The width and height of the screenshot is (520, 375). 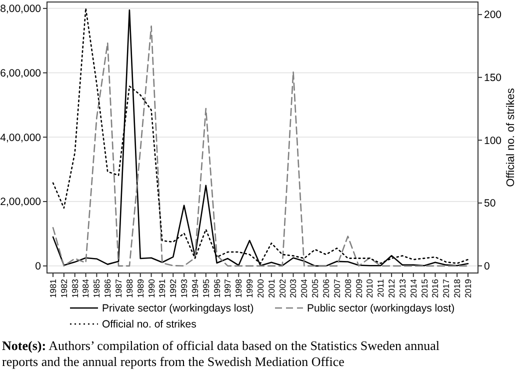 What do you see at coordinates (424, 288) in the screenshot?
I see `x-tick-label: 2015` at bounding box center [424, 288].